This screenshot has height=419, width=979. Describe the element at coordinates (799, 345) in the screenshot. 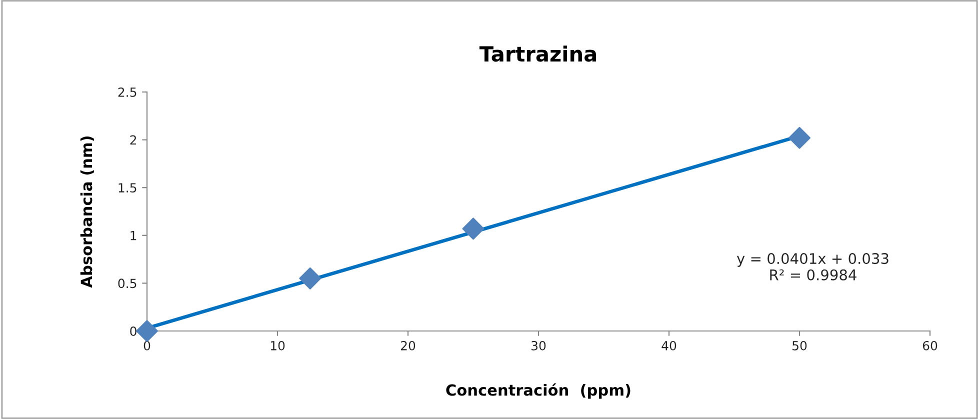

I see `x-tick-label: 50` at that location.